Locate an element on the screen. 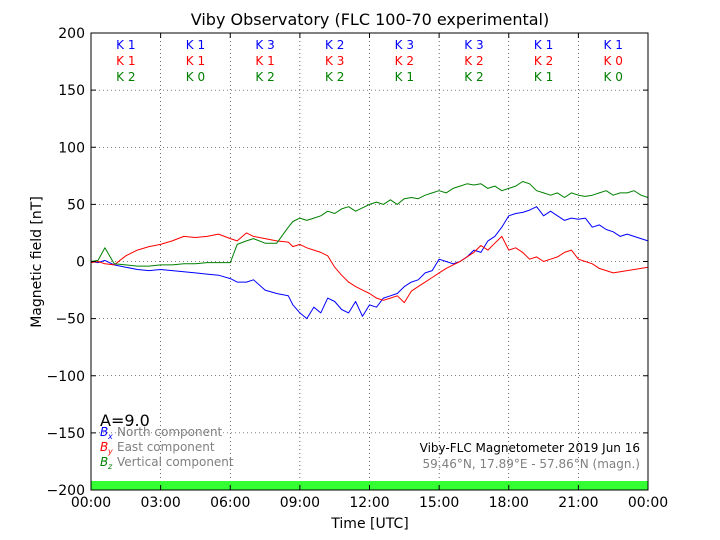 This screenshot has width=720, height=540. y-tick-label: 200 is located at coordinates (71, 34).